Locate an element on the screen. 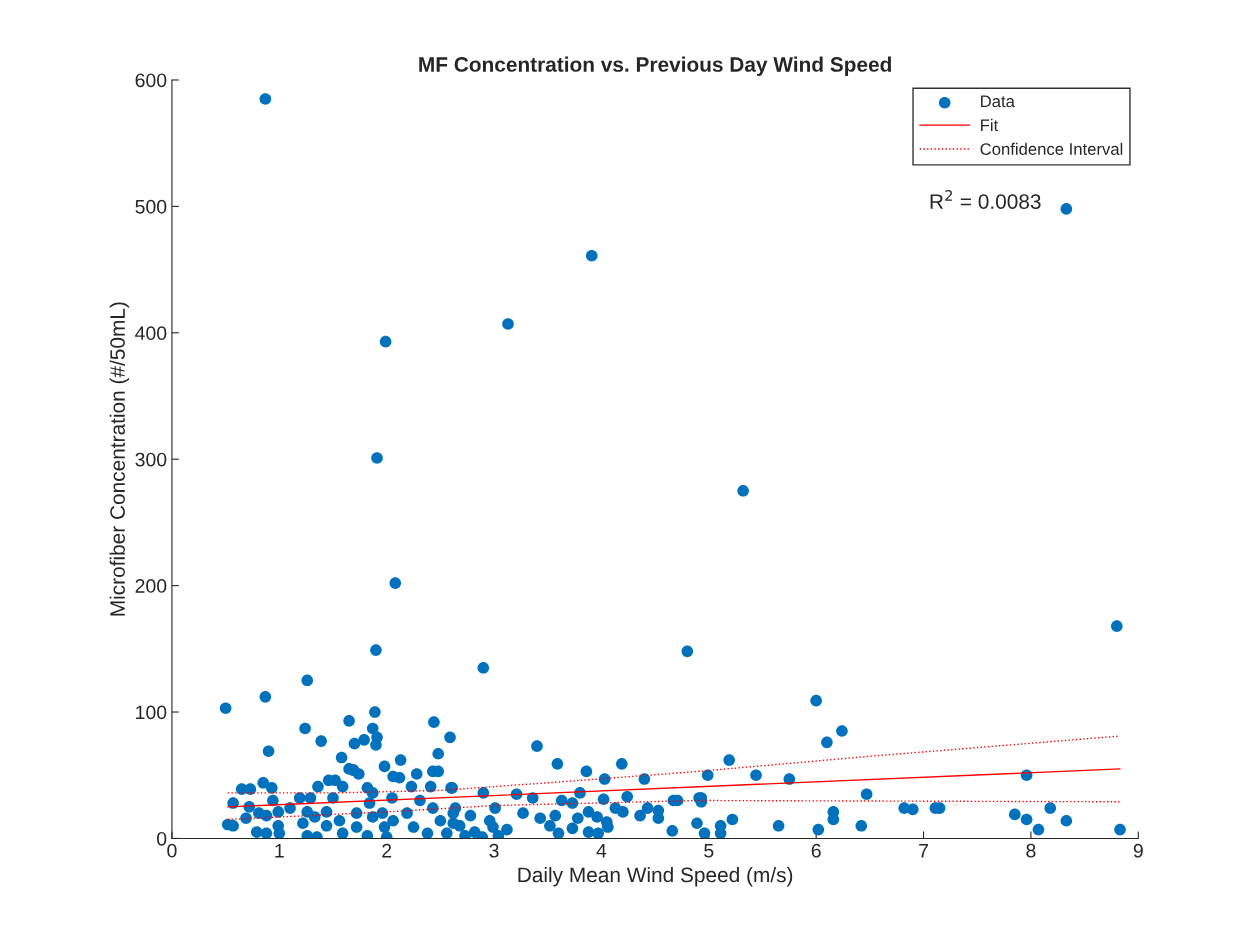 This screenshot has width=1255, height=941. y-tick-label: 100 is located at coordinates (151, 712).